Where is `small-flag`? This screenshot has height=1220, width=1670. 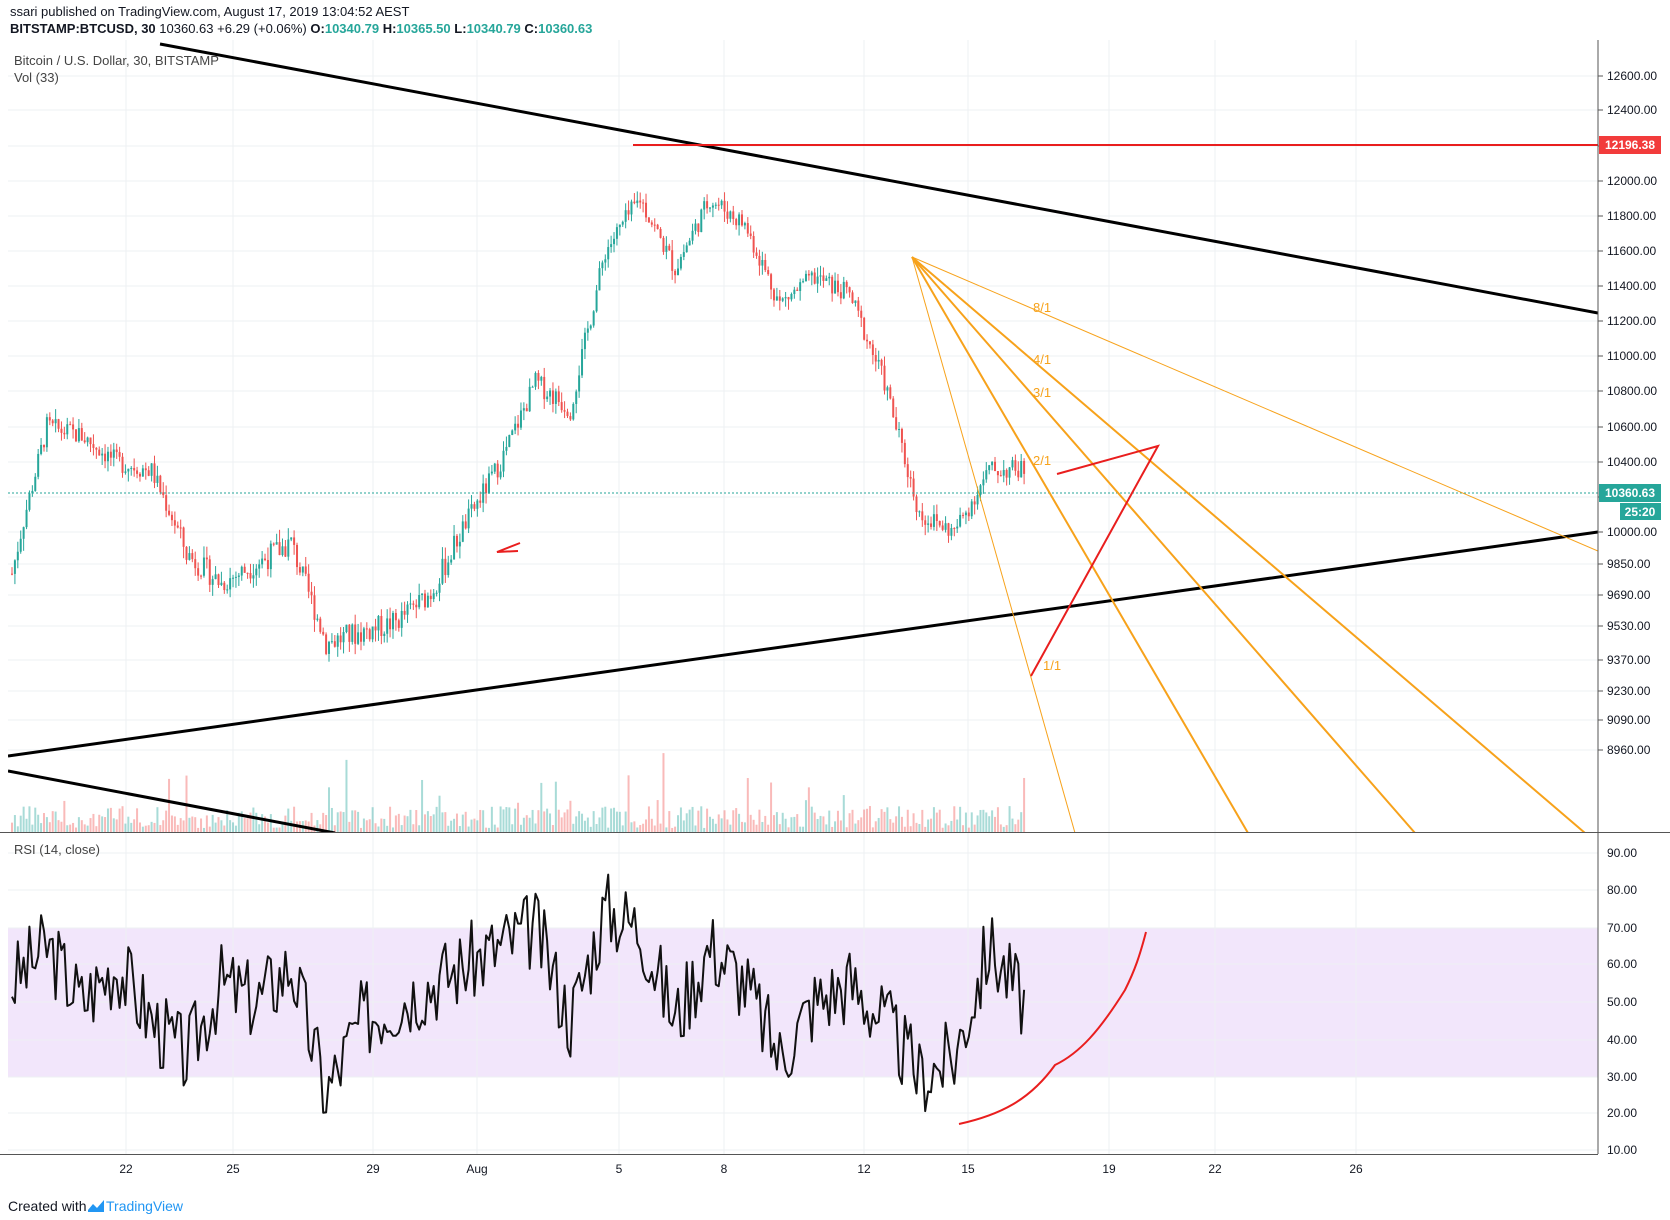 small-flag is located at coordinates (508, 547).